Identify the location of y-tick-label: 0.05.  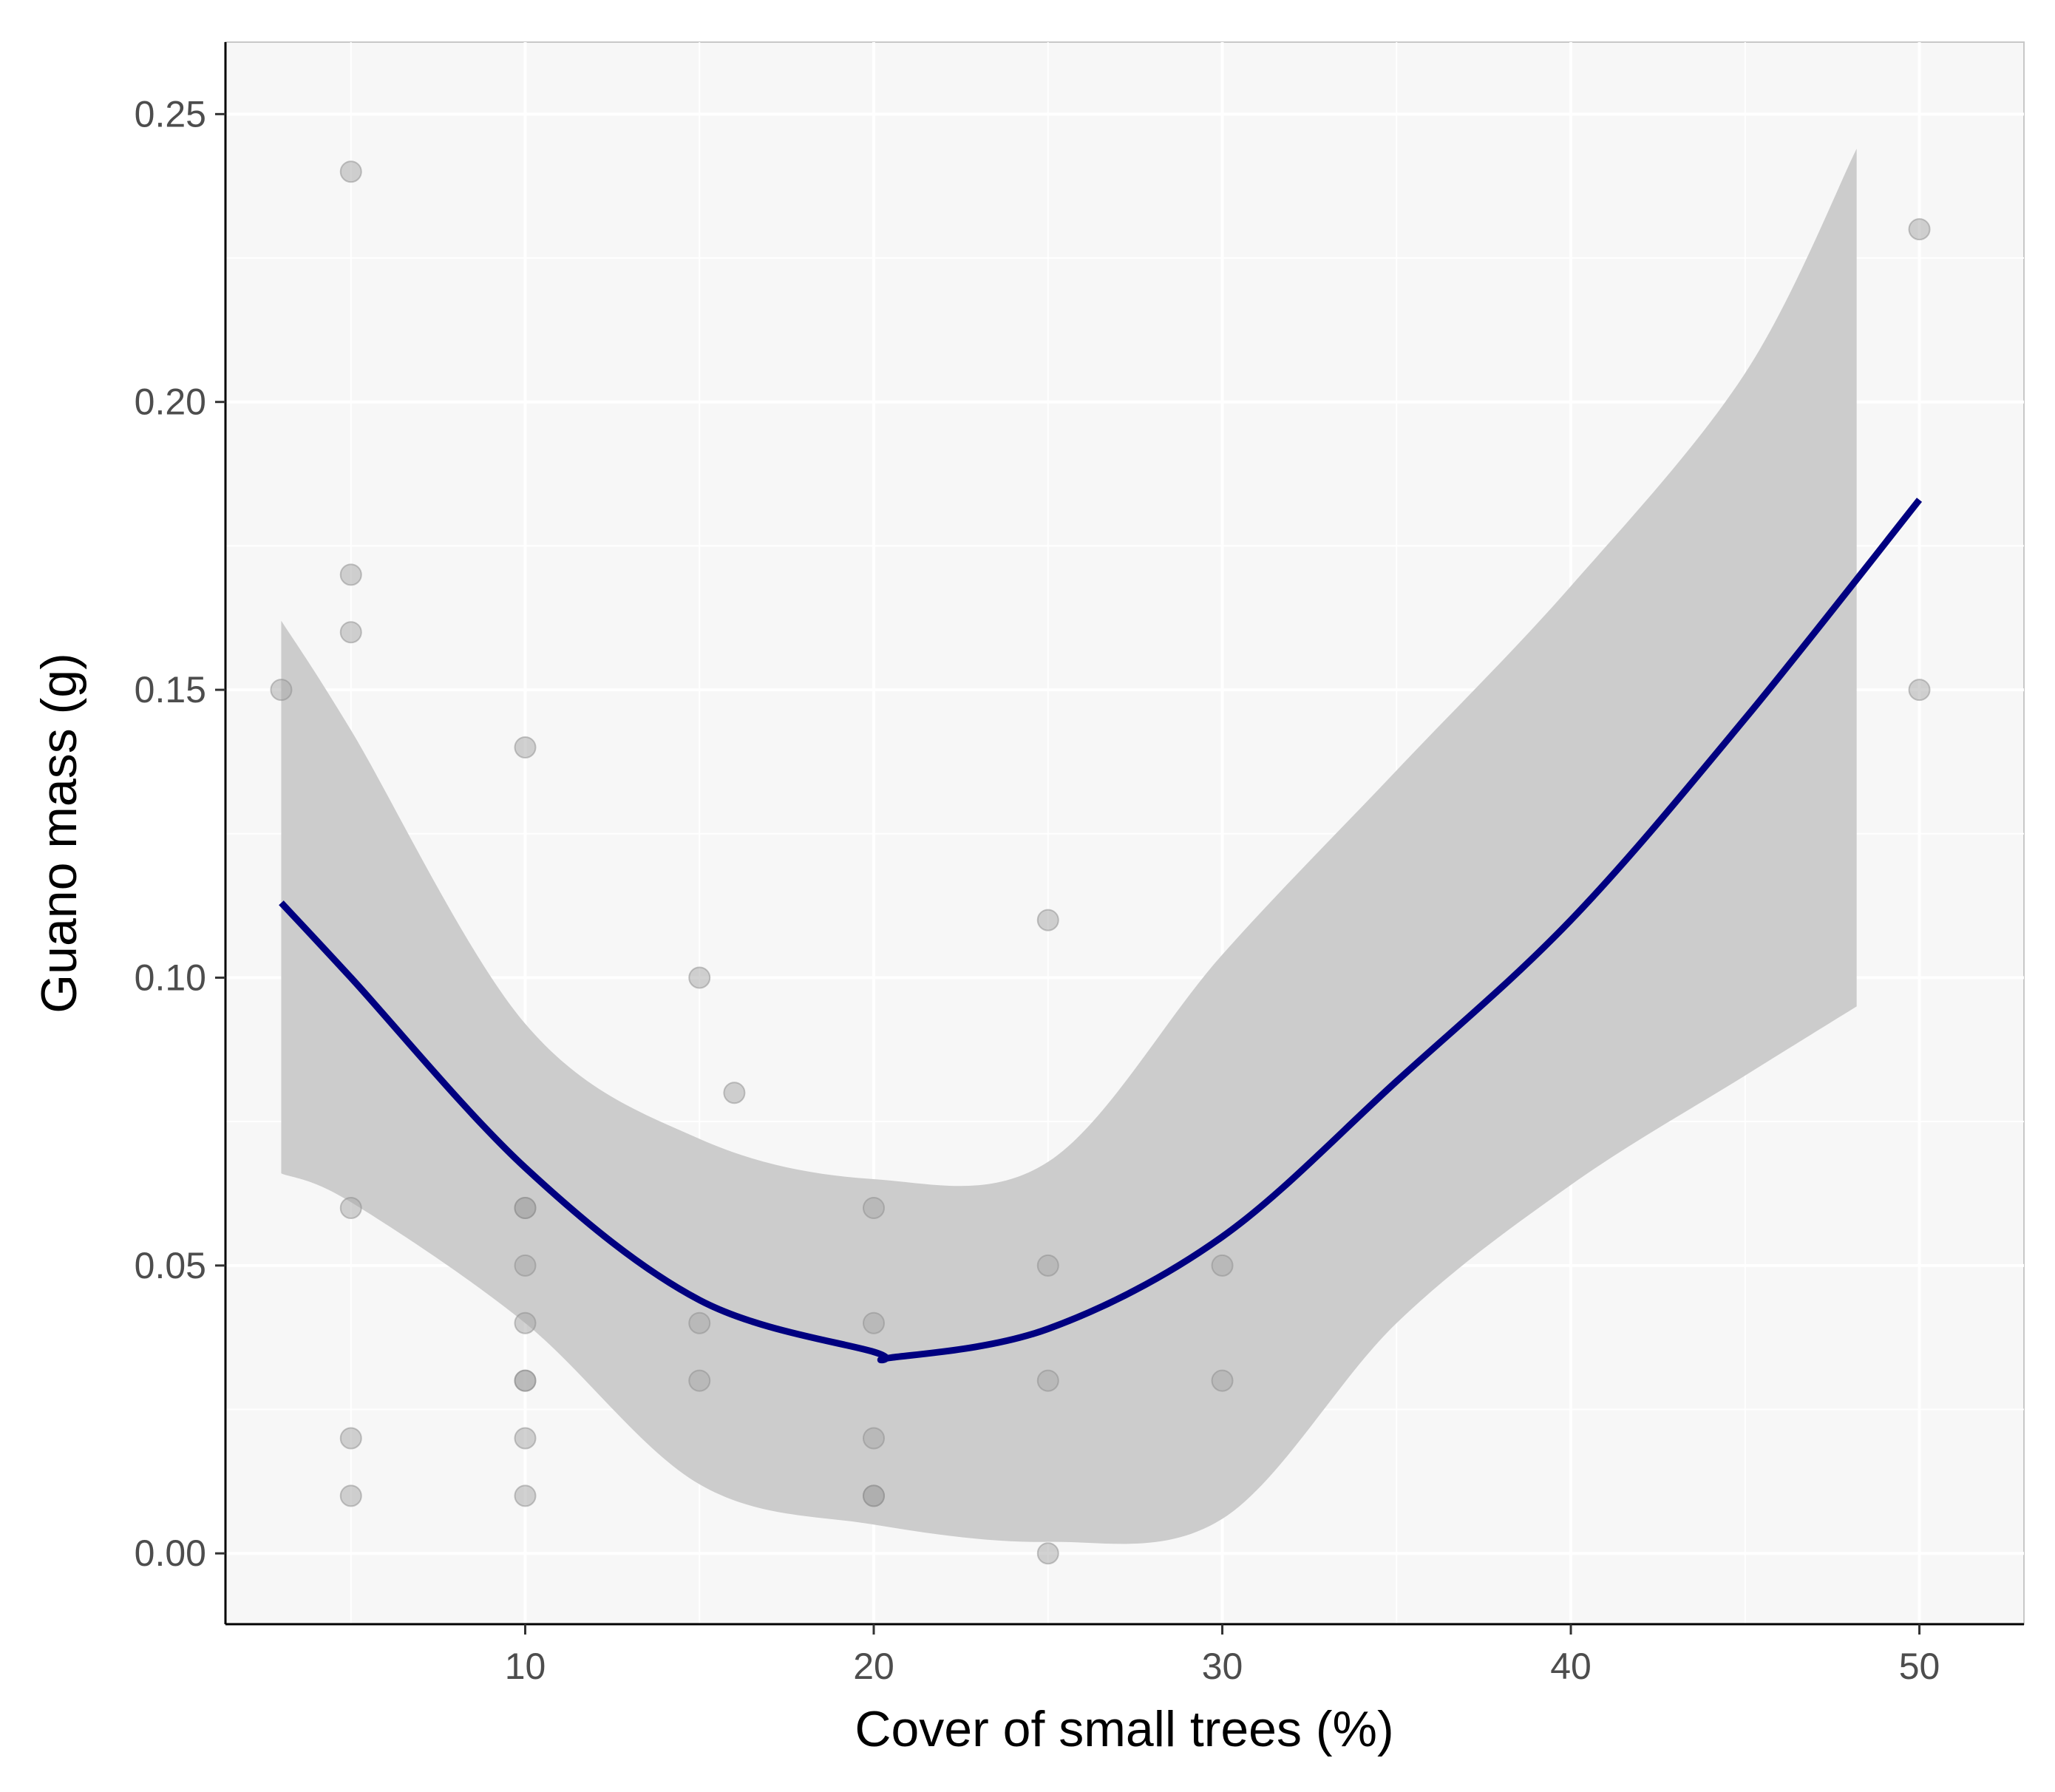
(170, 1265).